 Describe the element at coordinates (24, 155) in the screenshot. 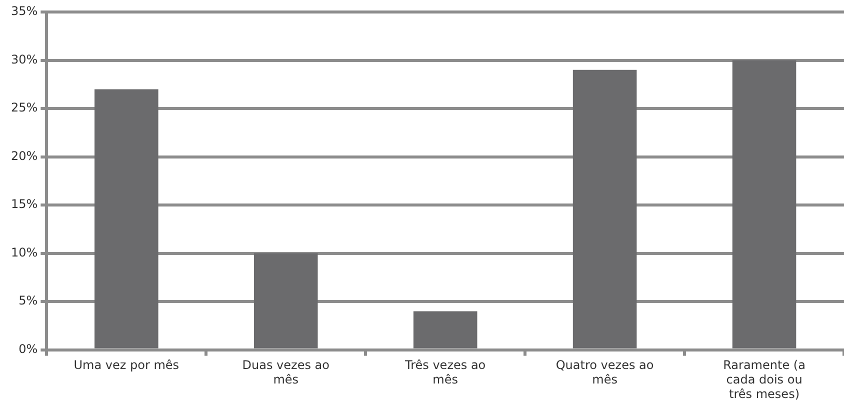

I see `y-tick-label: 20%` at that location.